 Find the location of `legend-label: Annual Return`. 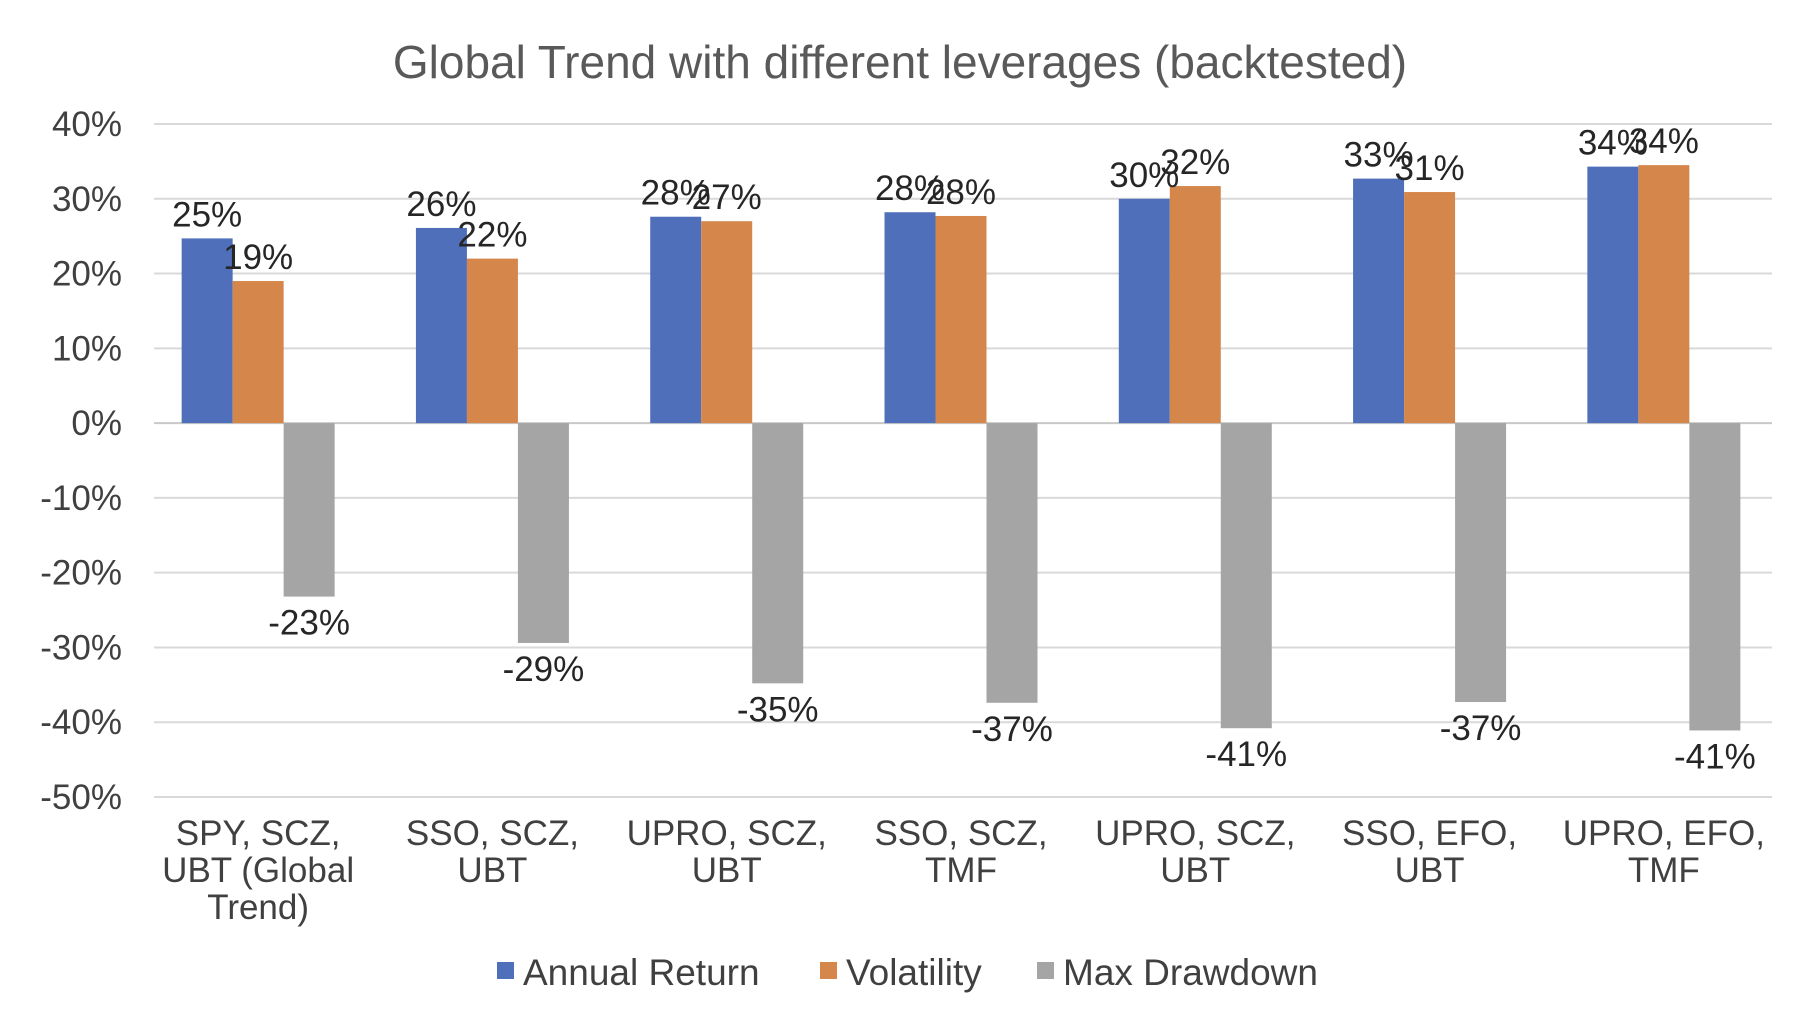

legend-label: Annual Return is located at coordinates (641, 972).